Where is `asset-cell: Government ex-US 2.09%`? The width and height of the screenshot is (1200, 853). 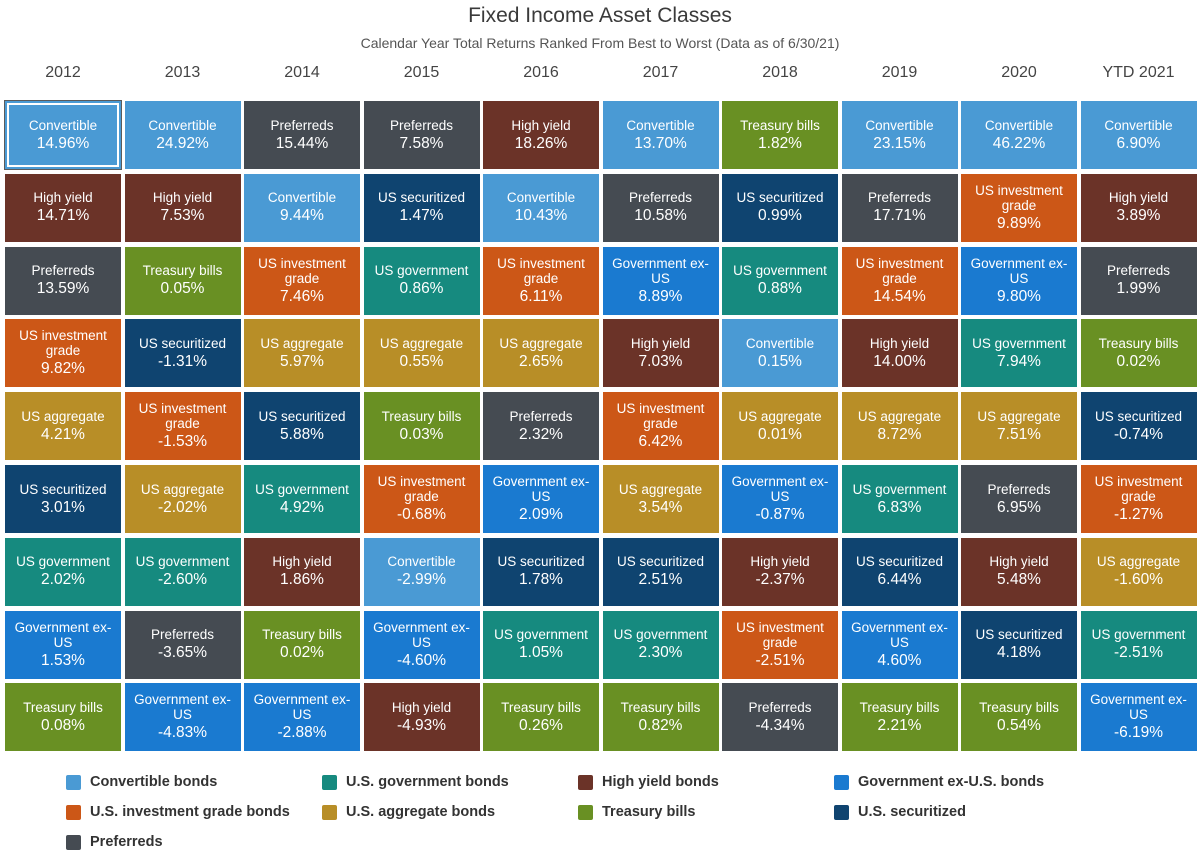
asset-cell: Government ex-US 2.09% is located at coordinates (541, 499).